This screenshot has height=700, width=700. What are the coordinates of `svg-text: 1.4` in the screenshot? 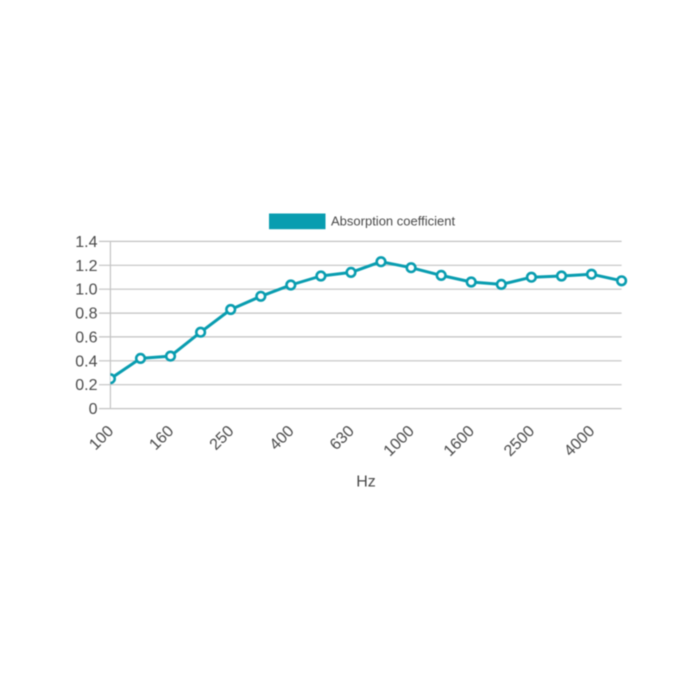 It's located at (86, 242).